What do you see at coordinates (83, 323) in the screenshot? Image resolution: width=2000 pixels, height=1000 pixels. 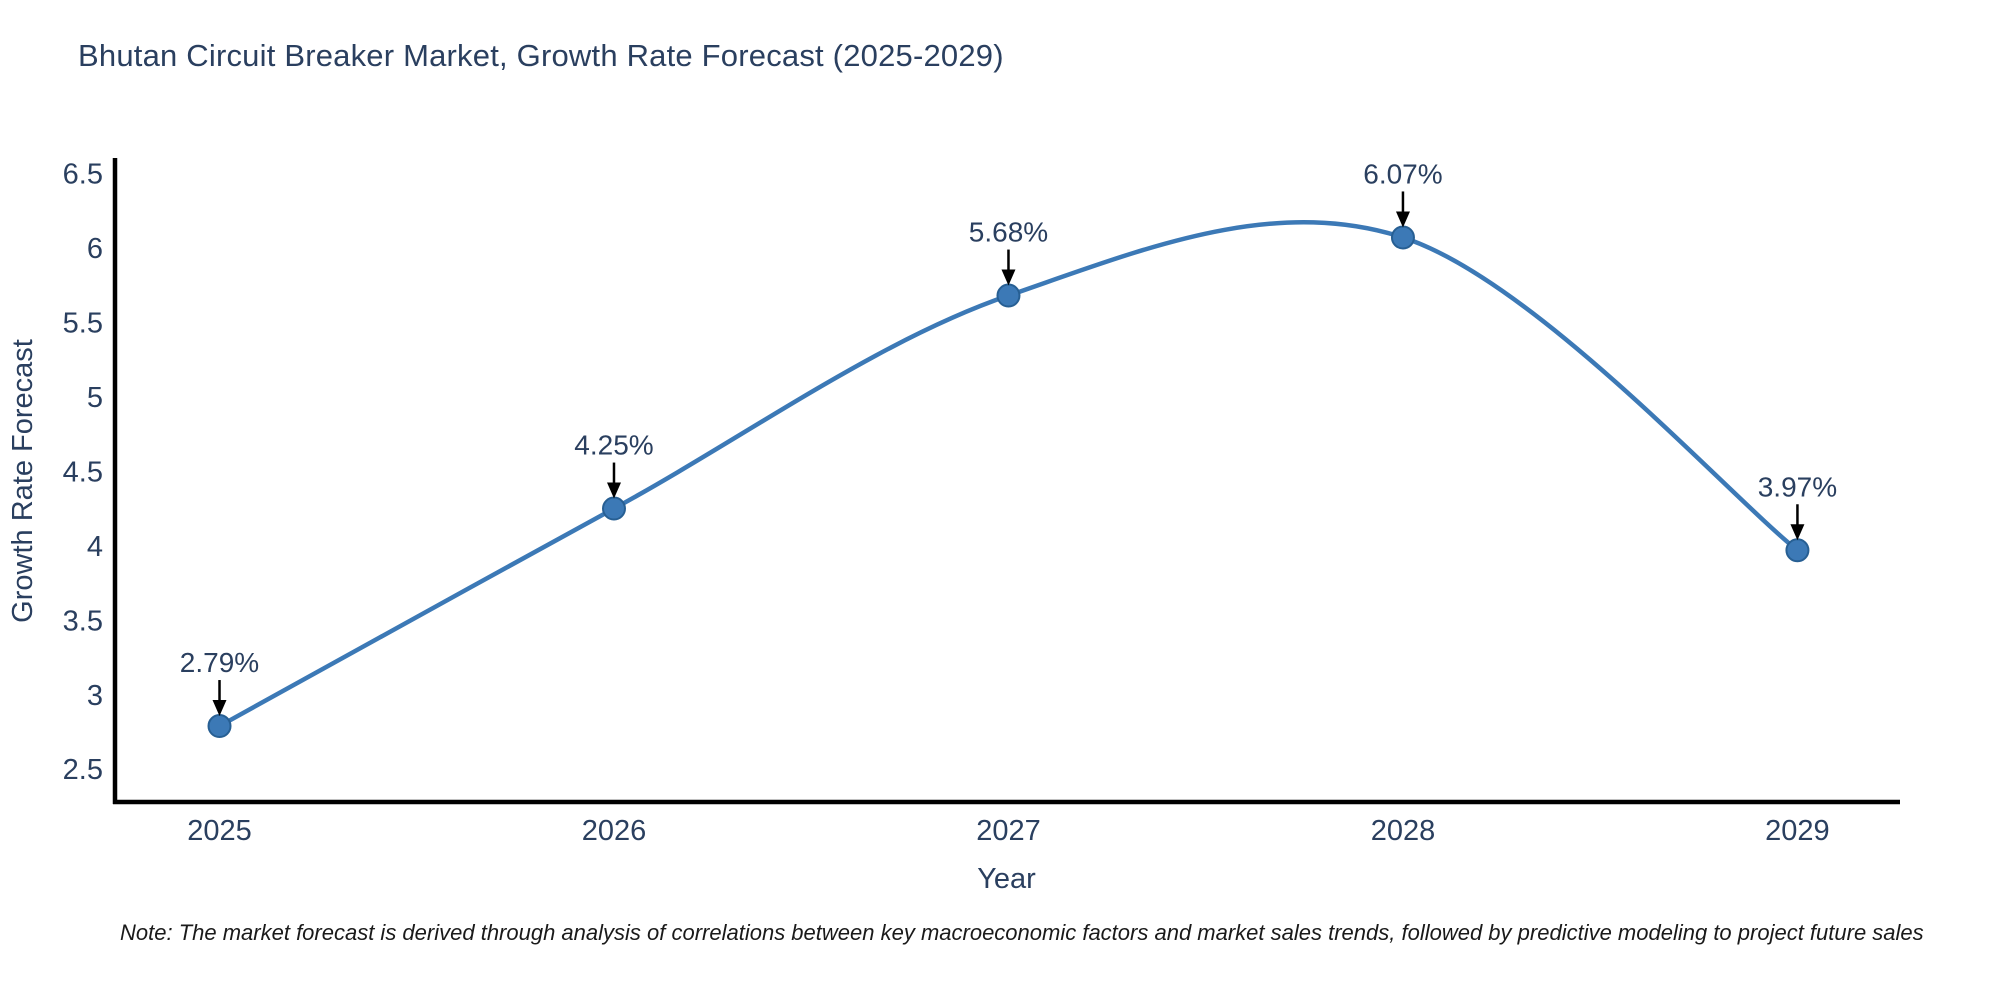 I see `y-tick-label: 5.5` at bounding box center [83, 323].